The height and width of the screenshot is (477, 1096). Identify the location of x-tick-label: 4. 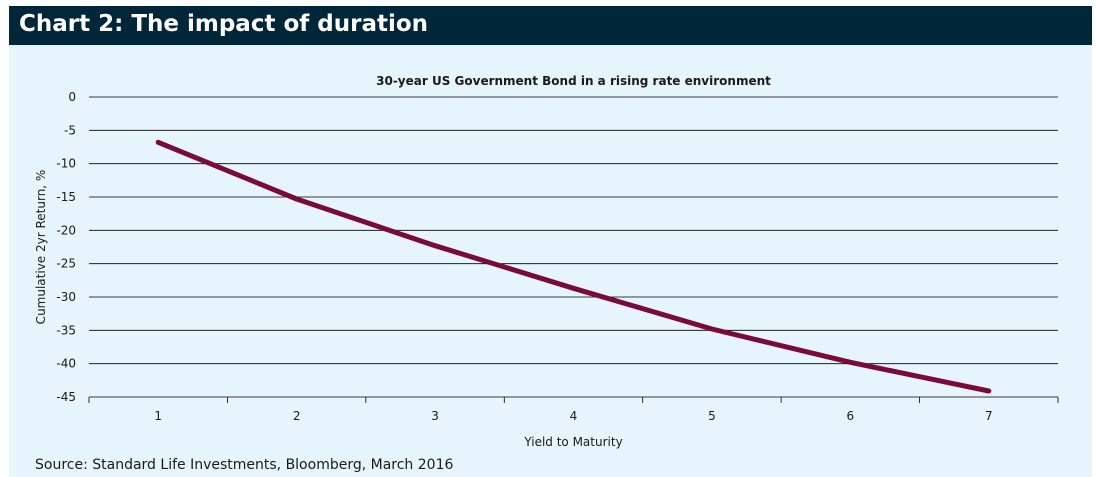
(574, 416).